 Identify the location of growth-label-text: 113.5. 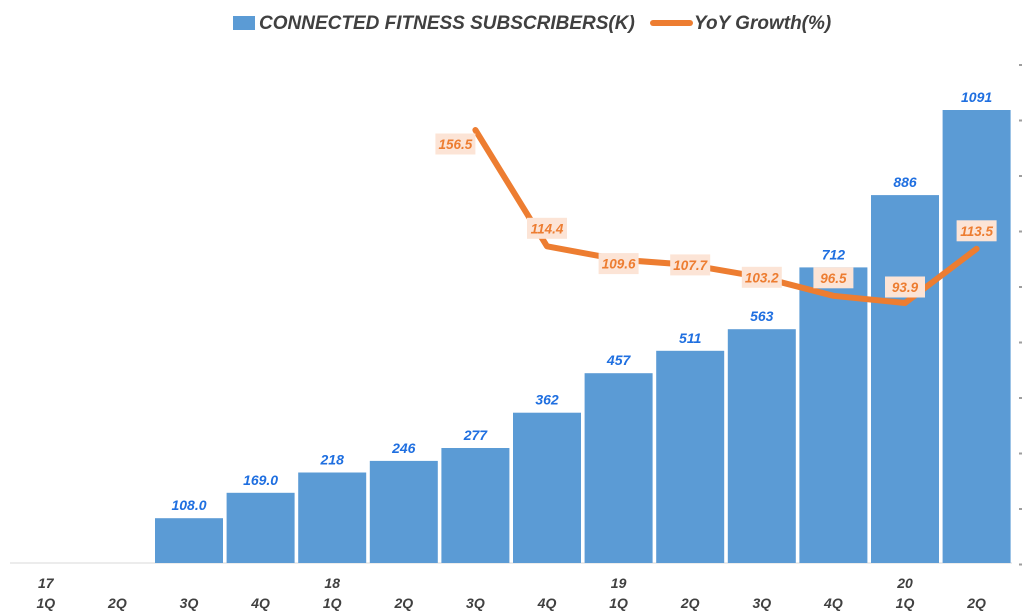
(976, 231).